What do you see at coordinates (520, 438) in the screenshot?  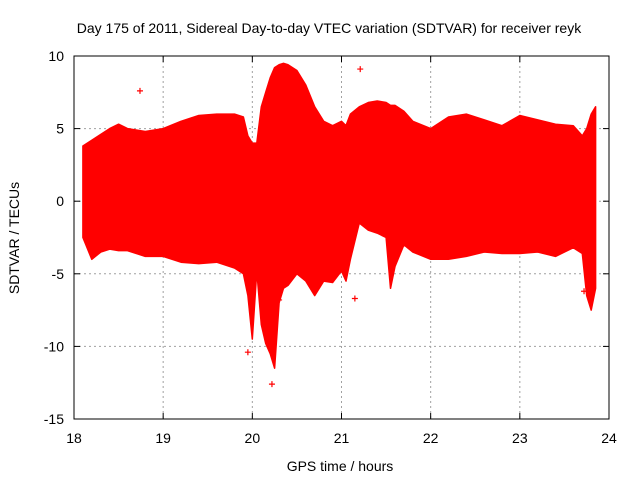 I see `x-tick-label: 23` at bounding box center [520, 438].